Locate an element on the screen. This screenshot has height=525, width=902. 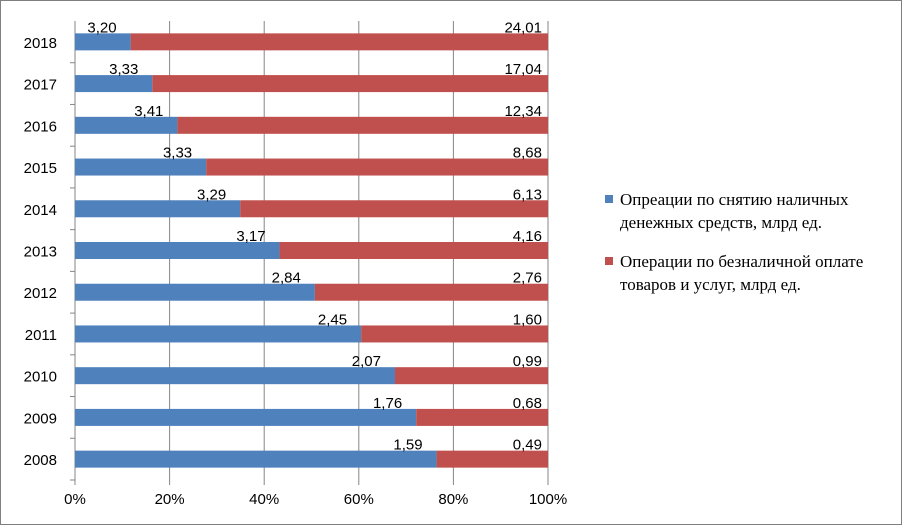
data-label-cash-2015: 3,33 is located at coordinates (177, 153).